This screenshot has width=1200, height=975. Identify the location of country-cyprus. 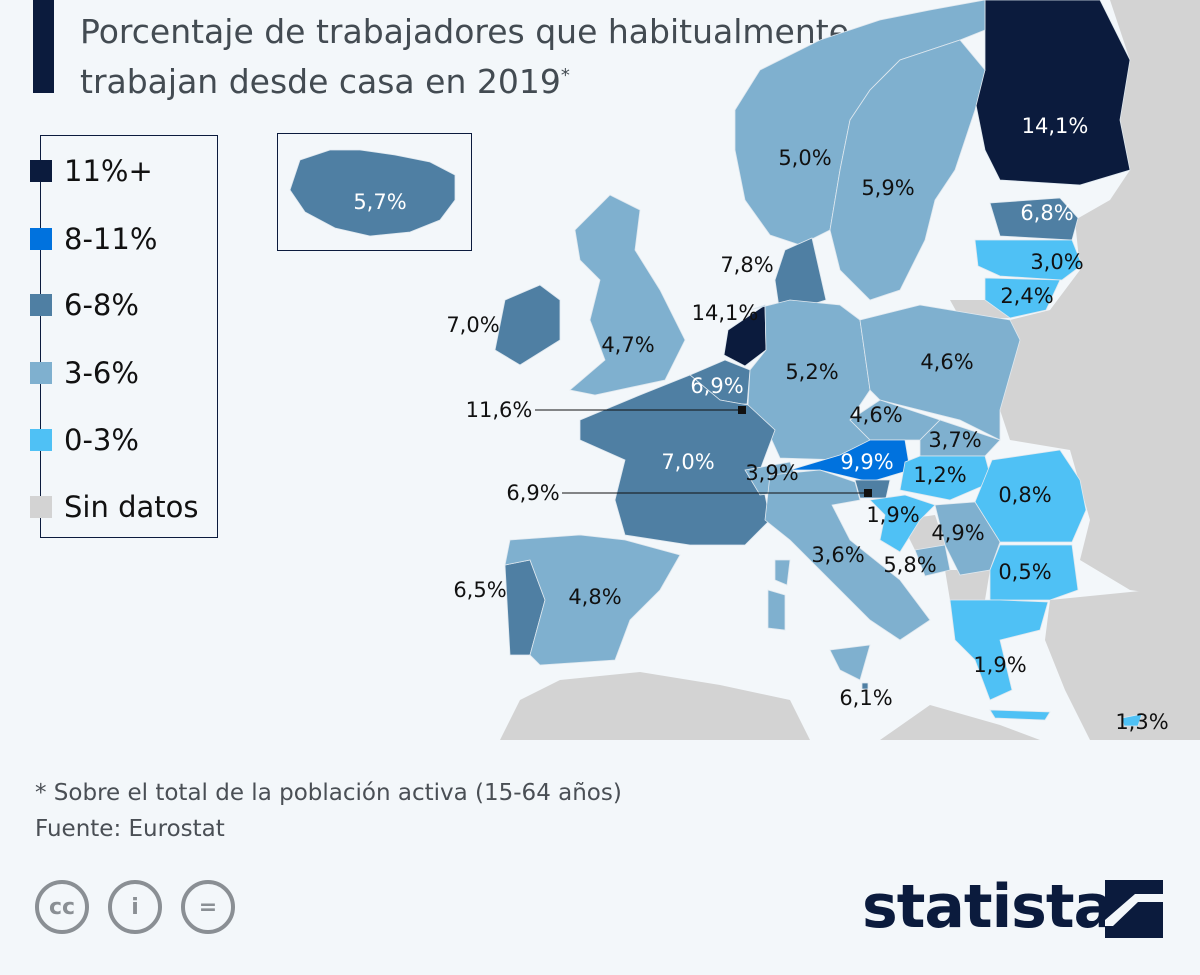
(1132, 720).